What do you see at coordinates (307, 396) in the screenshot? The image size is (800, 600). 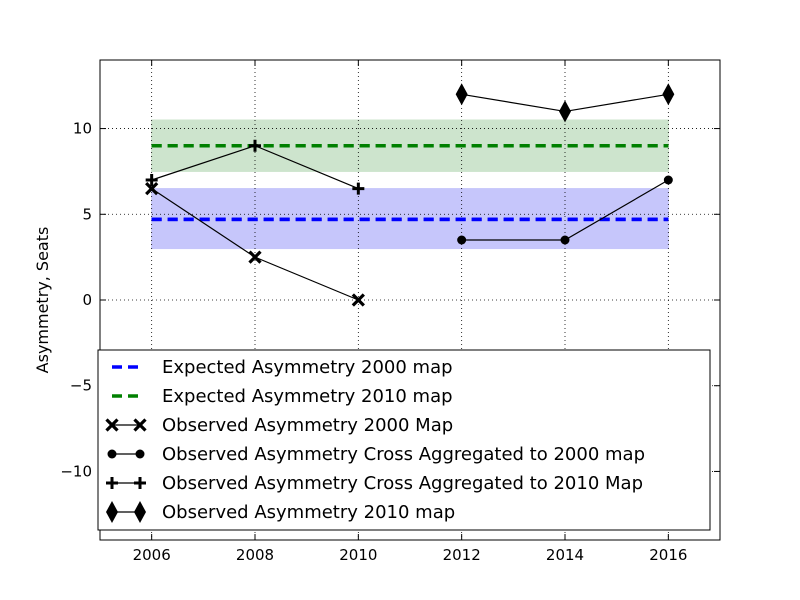 I see `legend-label-1: Expected Asymmetry 2010 map` at bounding box center [307, 396].